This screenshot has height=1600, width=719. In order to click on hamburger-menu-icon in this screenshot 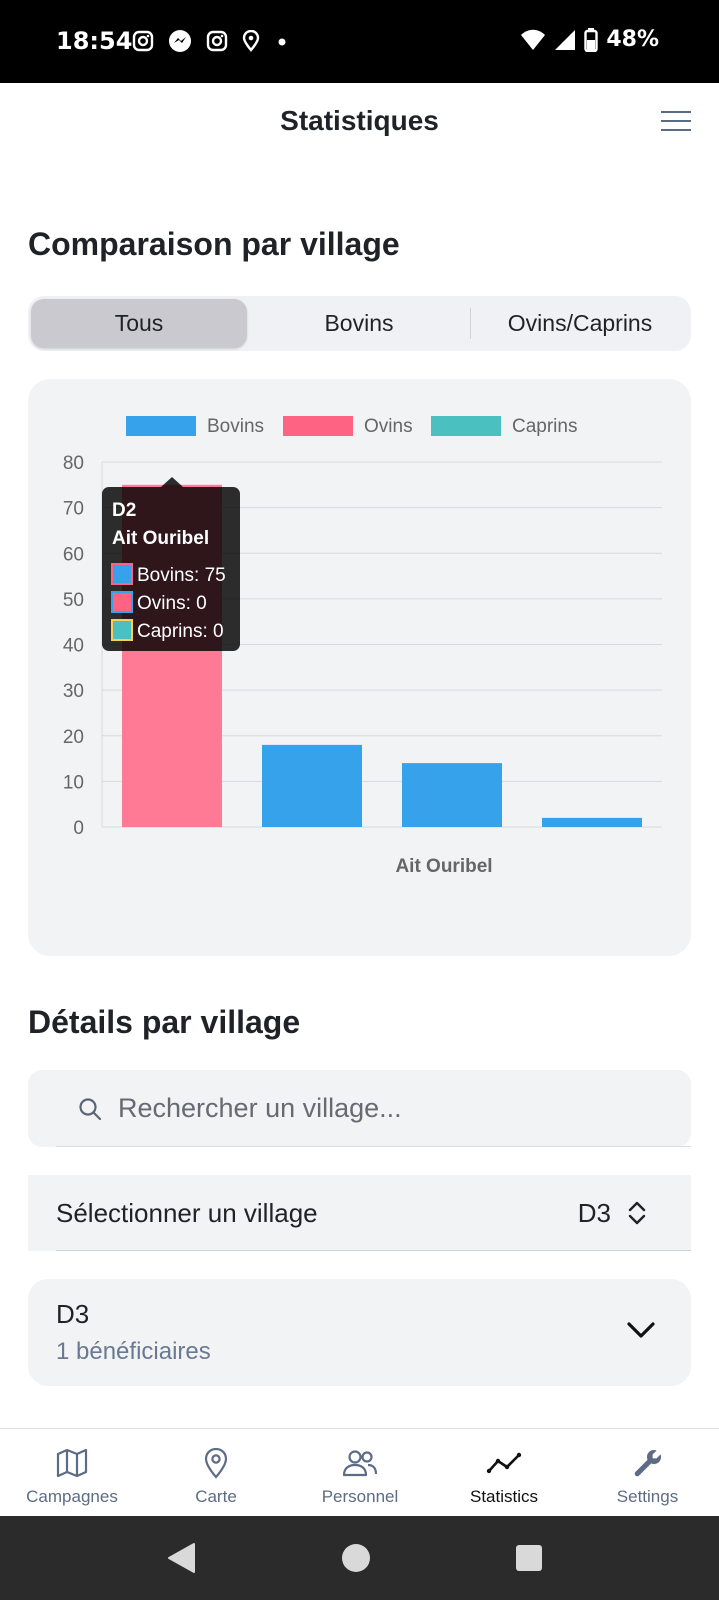, I will do `click(678, 122)`.